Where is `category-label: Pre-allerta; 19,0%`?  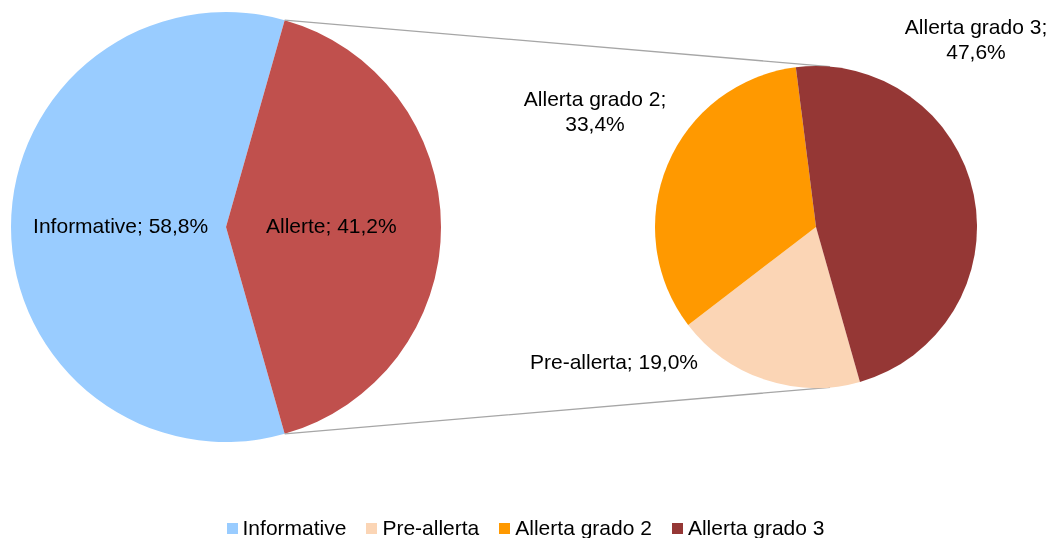 category-label: Pre-allerta; 19,0% is located at coordinates (614, 361).